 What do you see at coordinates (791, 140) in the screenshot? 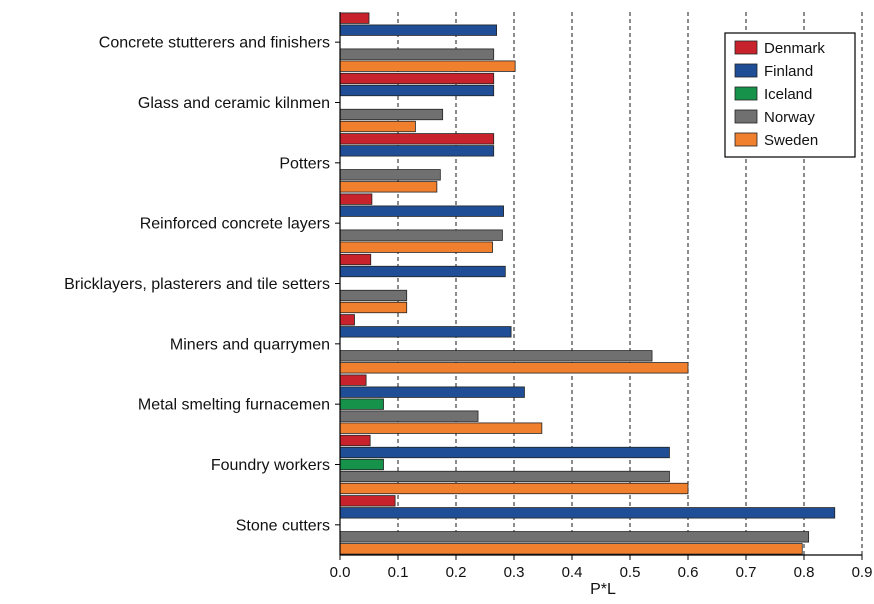
I see `legend-label-sweden: Sweden` at bounding box center [791, 140].